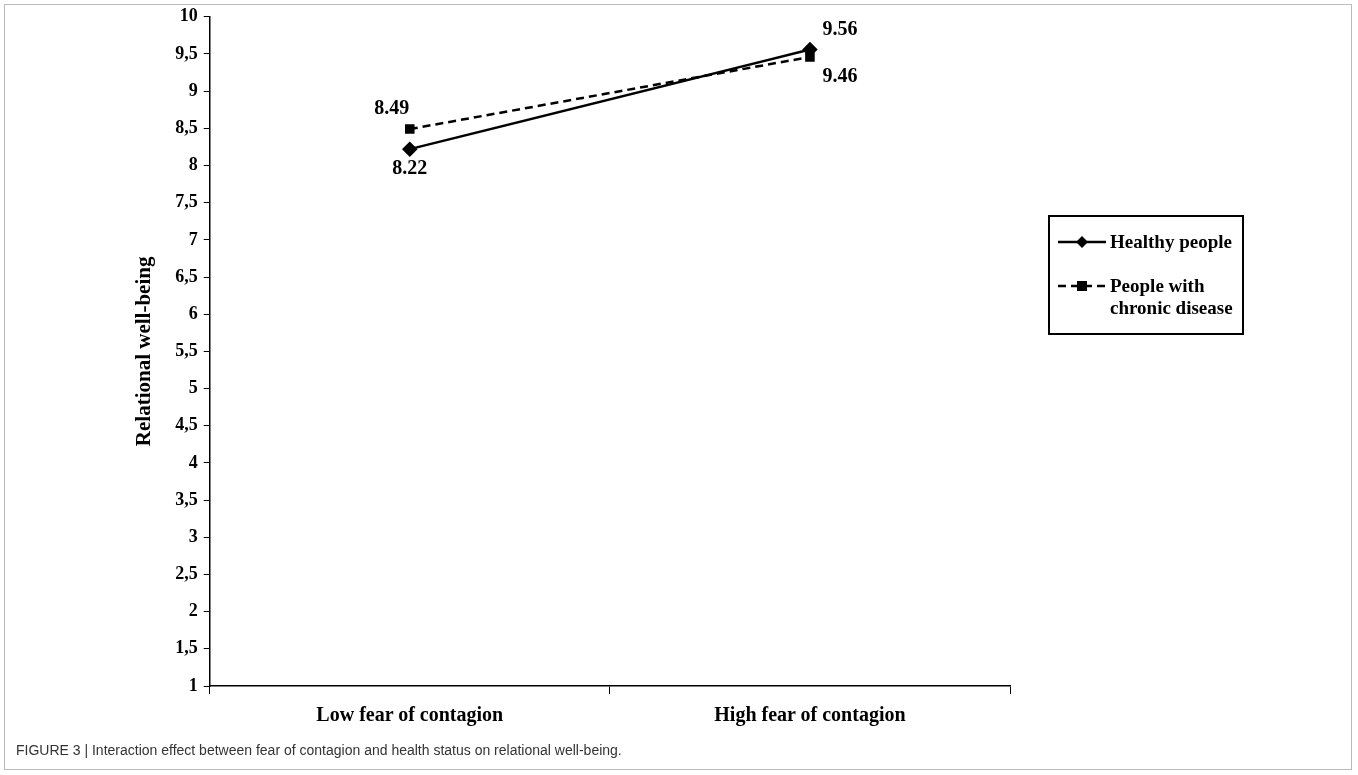 The height and width of the screenshot is (775, 1358). What do you see at coordinates (186, 201) in the screenshot?
I see `y-tick-label: 7,5` at bounding box center [186, 201].